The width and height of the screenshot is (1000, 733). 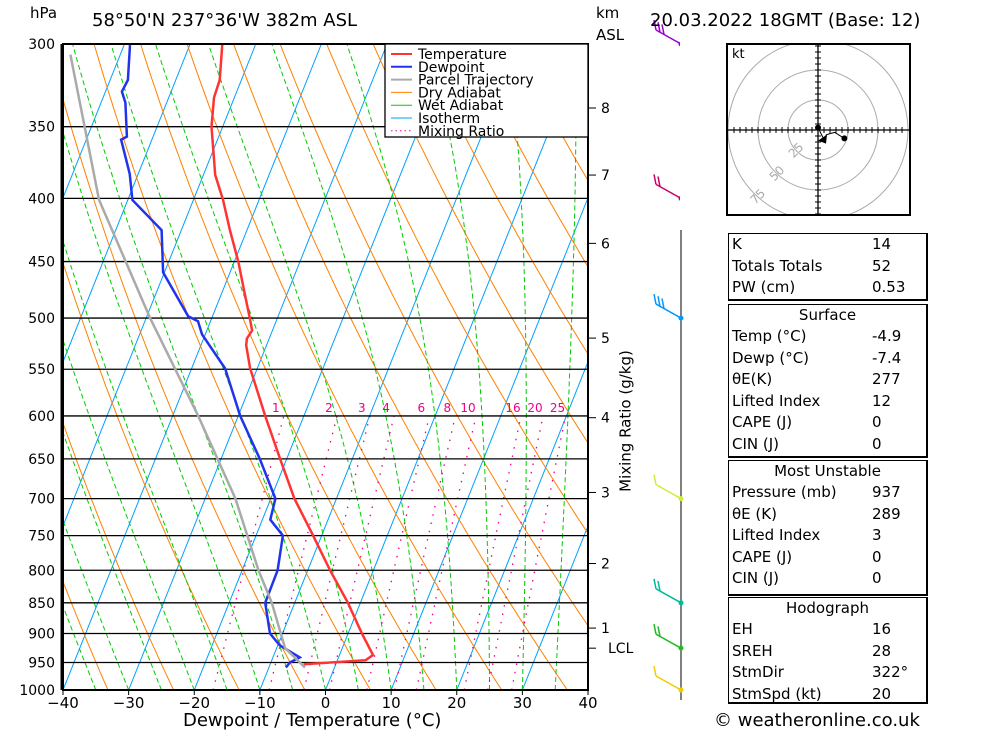 I want to click on pressure-tick-label: 950, so click(x=41, y=663).